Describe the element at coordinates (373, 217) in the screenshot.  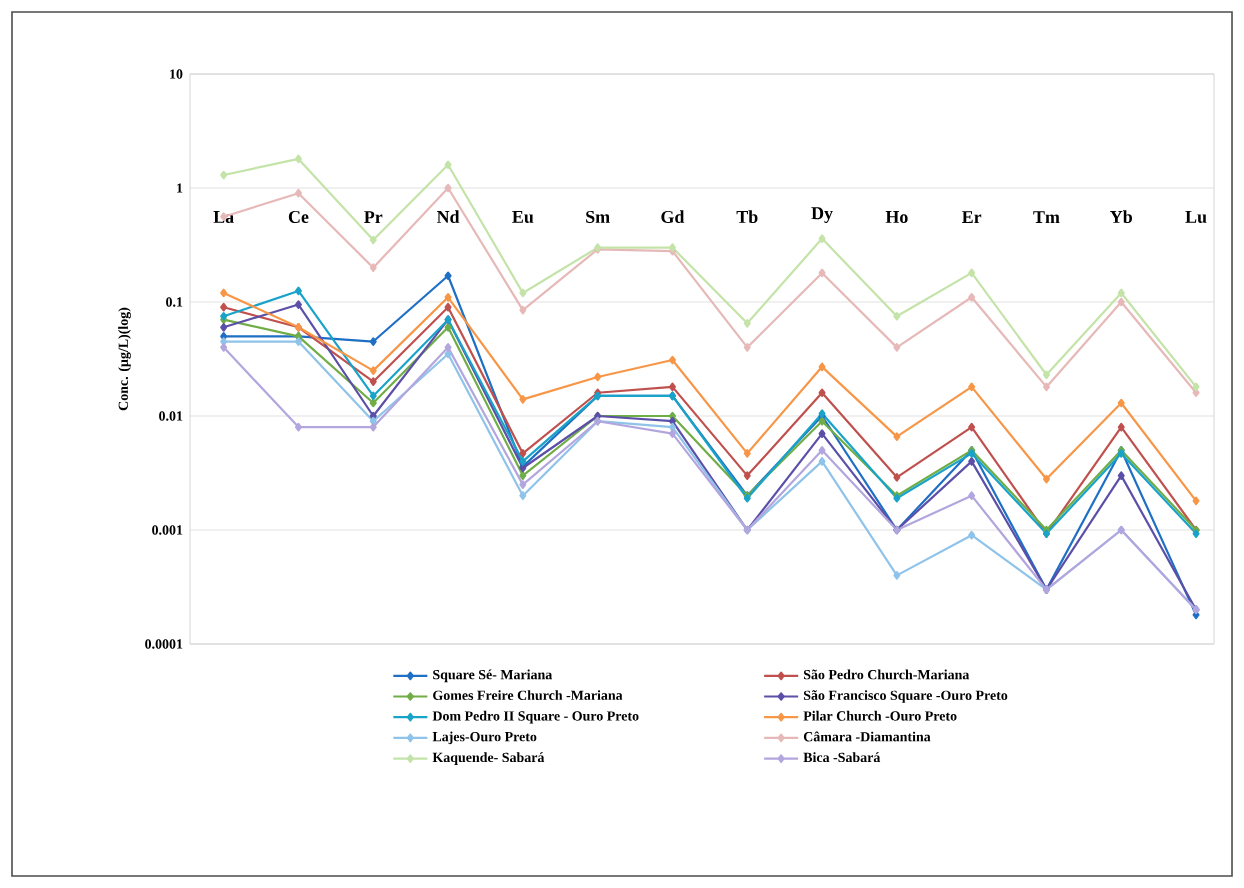
I see `x-tick-label: Pr` at that location.